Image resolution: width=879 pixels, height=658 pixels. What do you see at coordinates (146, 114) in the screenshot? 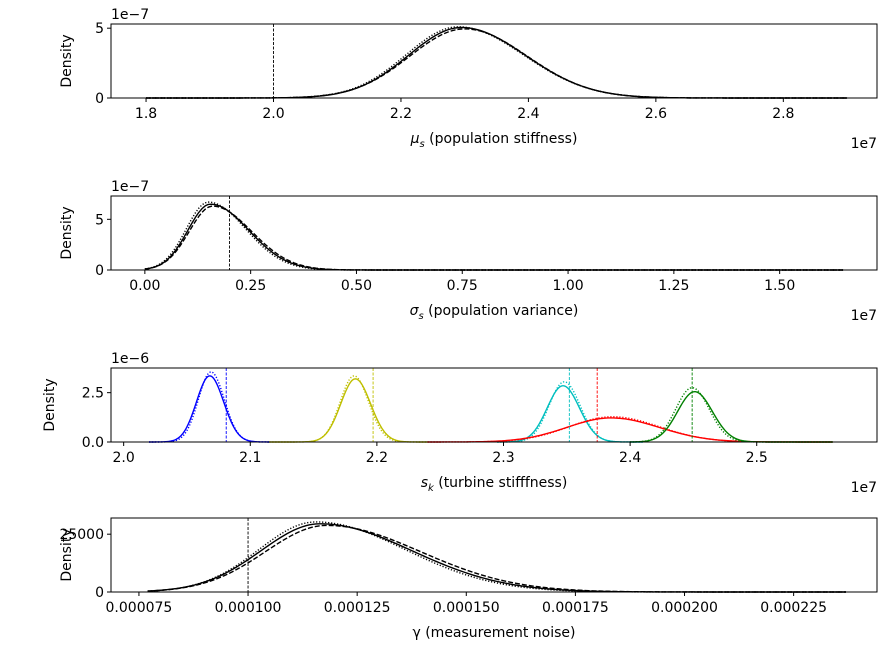
I see `x-tick-label: 1.8` at bounding box center [146, 114].